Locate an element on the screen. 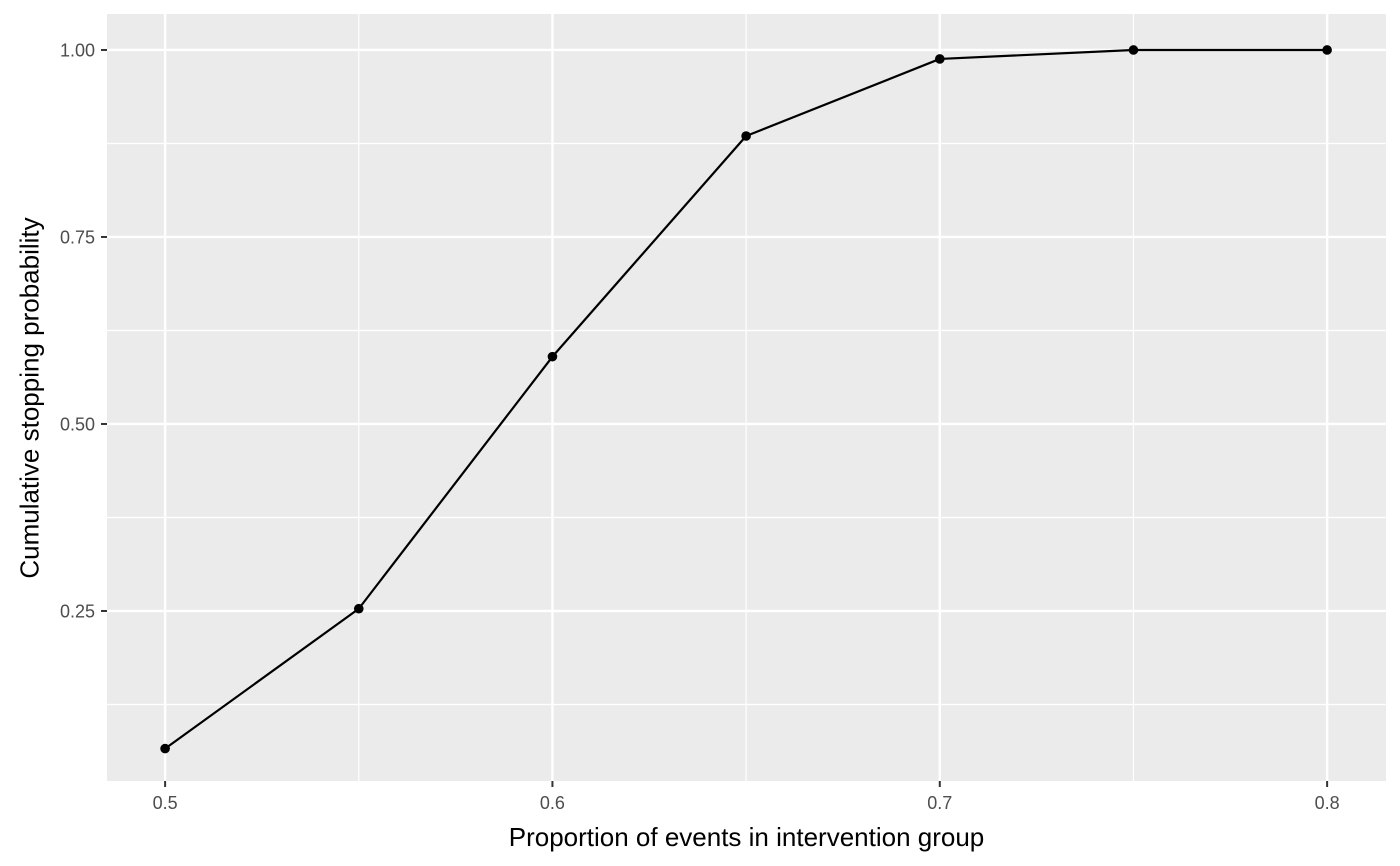 This screenshot has height=866, width=1400. y-axis-tick-label: 0.25 is located at coordinates (77, 611).